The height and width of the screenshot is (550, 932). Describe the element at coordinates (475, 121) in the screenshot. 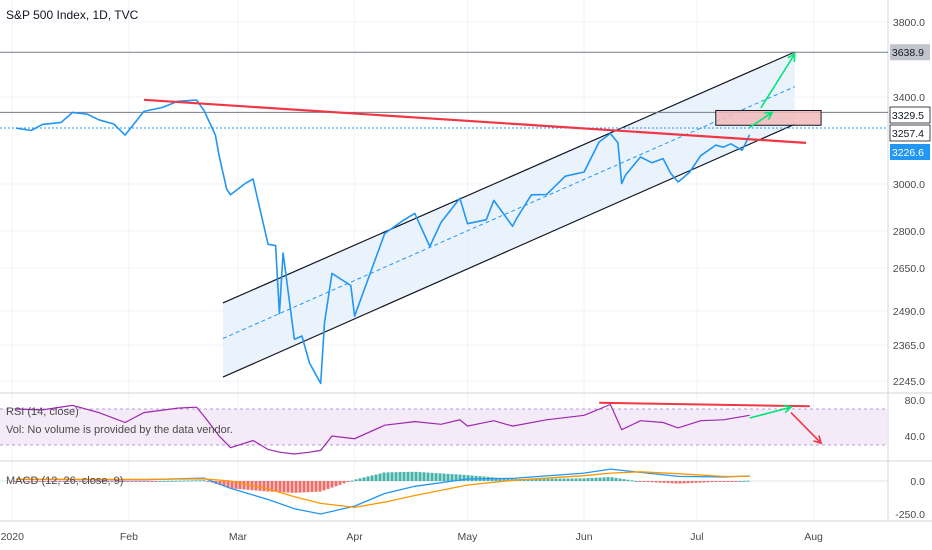

I see `resistance-trendline` at that location.